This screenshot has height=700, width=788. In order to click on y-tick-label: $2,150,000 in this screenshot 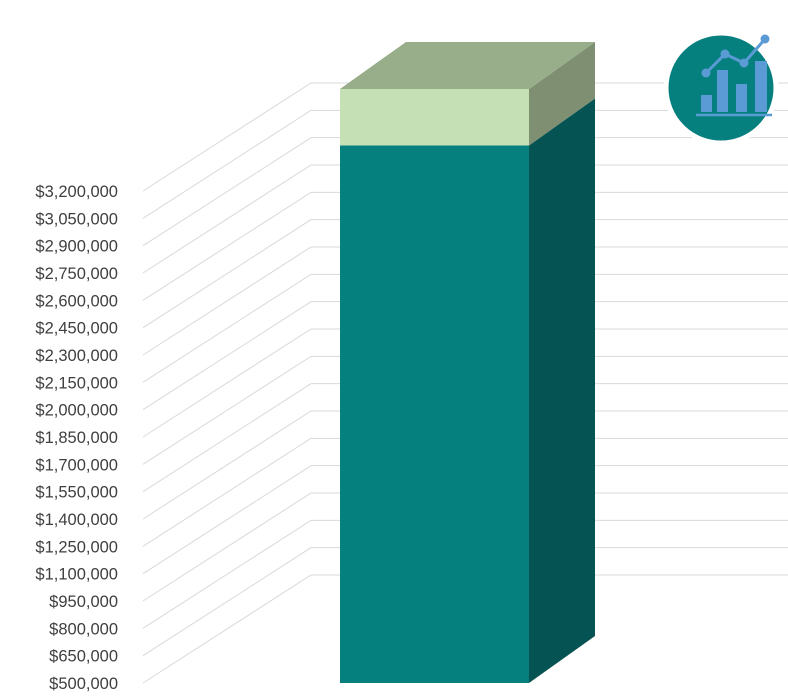, I will do `click(76, 383)`.